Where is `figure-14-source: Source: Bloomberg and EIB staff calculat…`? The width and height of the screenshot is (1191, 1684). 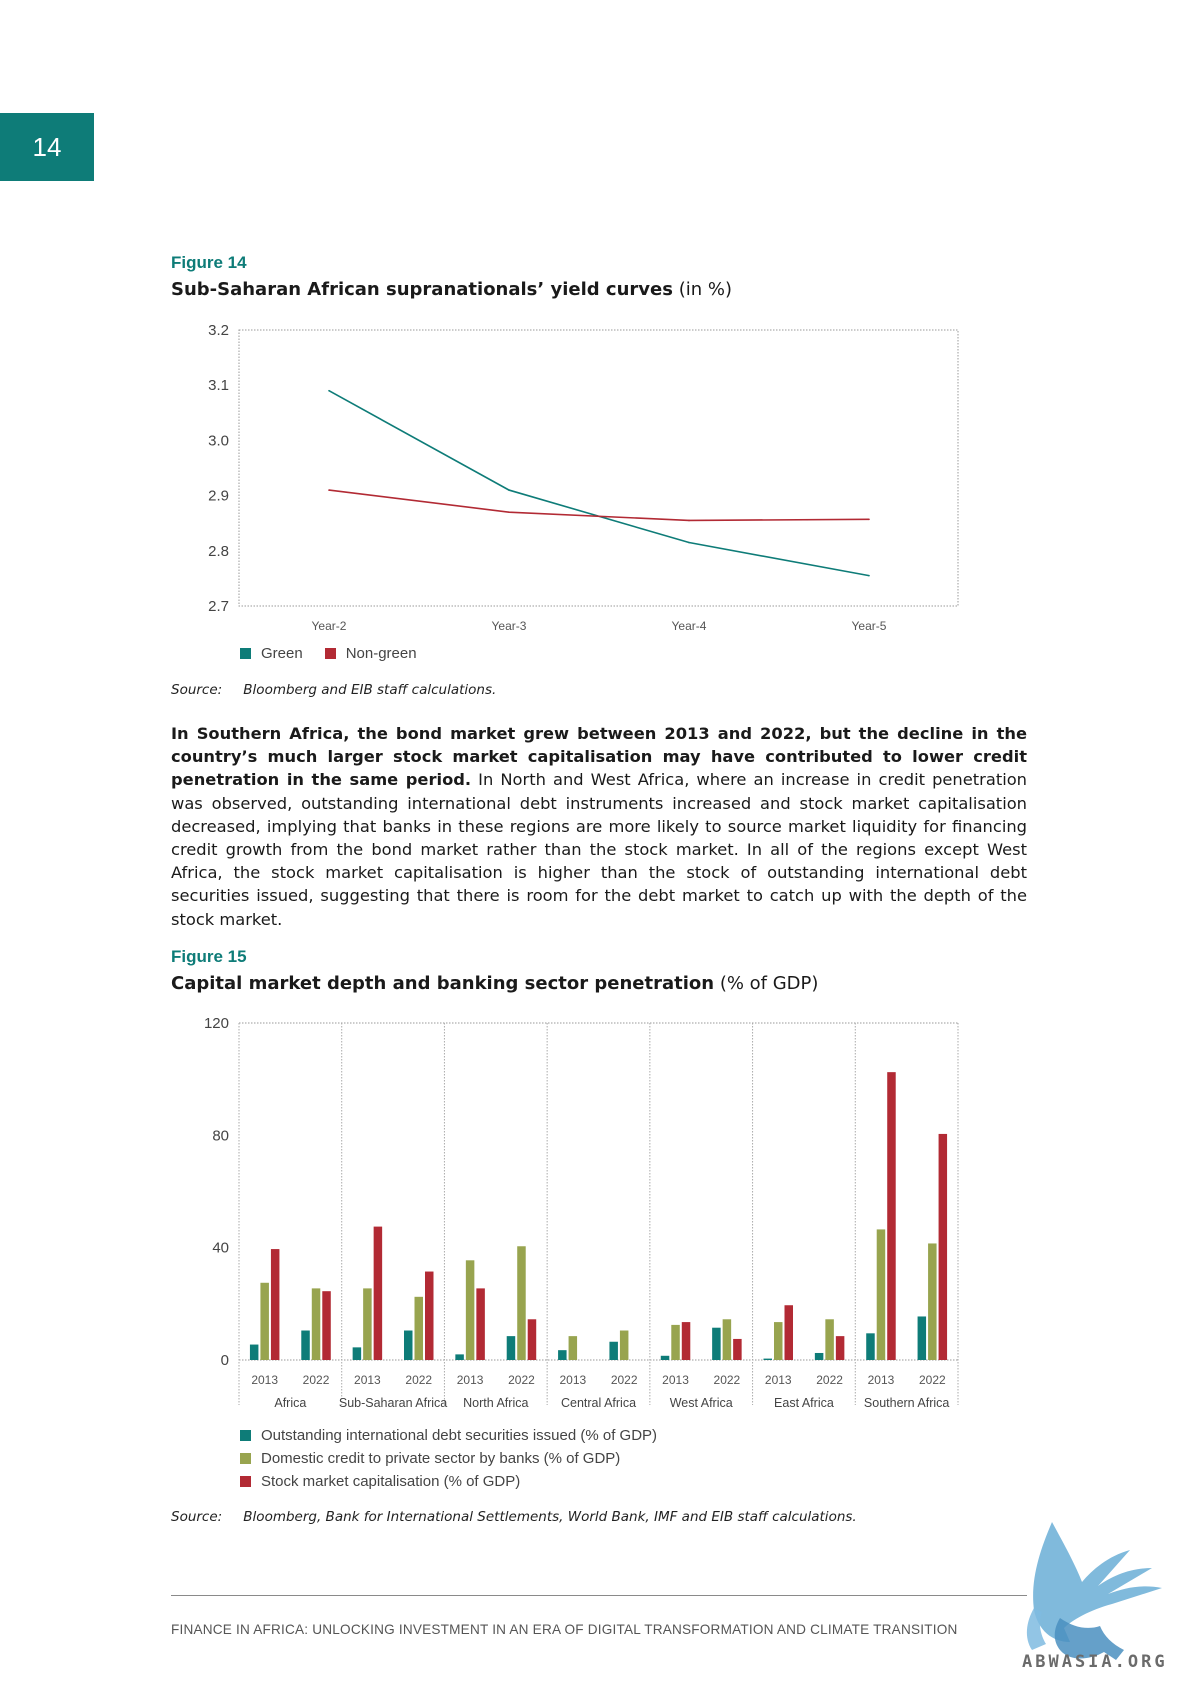
figure-14-source: Source: Bloomberg and EIB staff calculat… is located at coordinates (333, 690).